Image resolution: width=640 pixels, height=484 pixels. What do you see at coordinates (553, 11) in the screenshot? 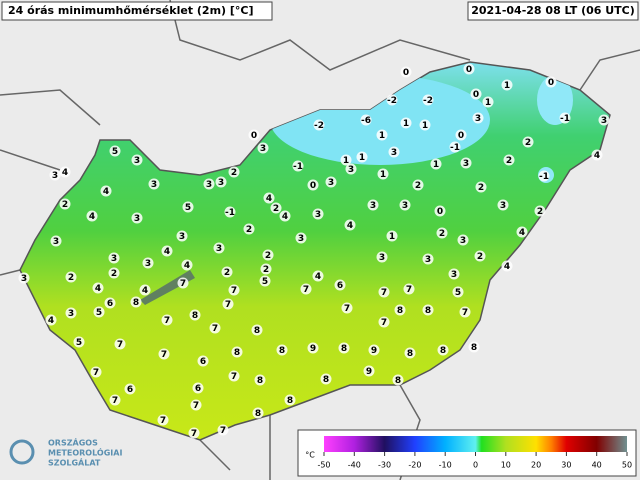
I see `time-box` at bounding box center [553, 11].